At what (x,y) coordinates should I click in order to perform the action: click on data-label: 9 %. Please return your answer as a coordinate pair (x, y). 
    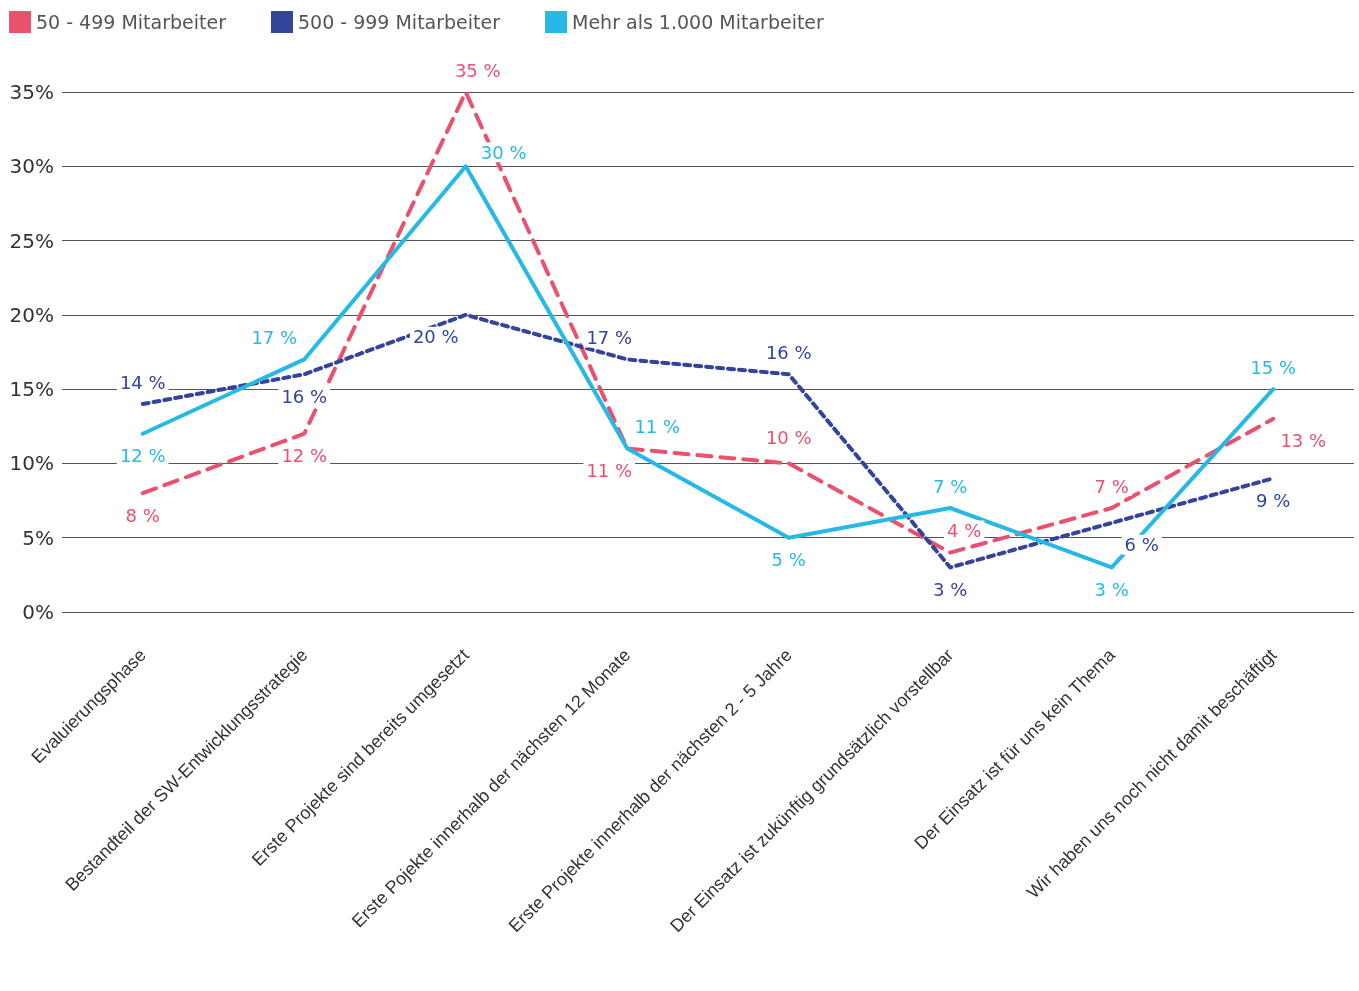
    Looking at the image, I should click on (1273, 500).